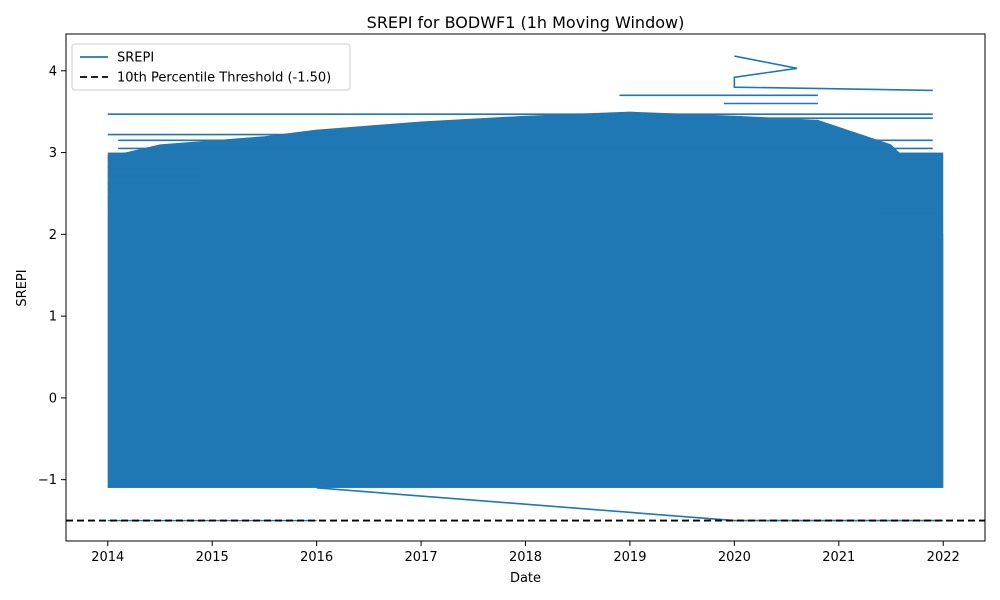 The height and width of the screenshot is (600, 1000). Describe the element at coordinates (53, 153) in the screenshot. I see `y-tick-label-4: 3` at that location.